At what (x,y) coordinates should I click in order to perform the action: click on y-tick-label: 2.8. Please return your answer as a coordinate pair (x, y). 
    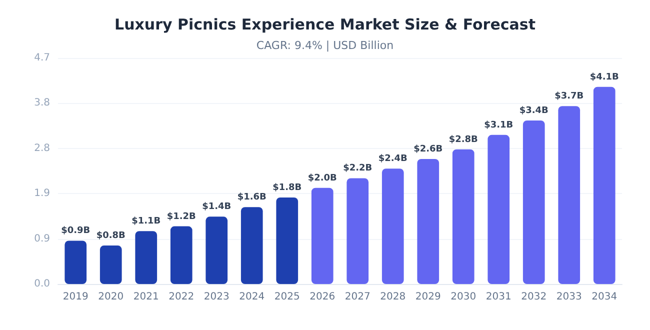
    Looking at the image, I should click on (42, 148).